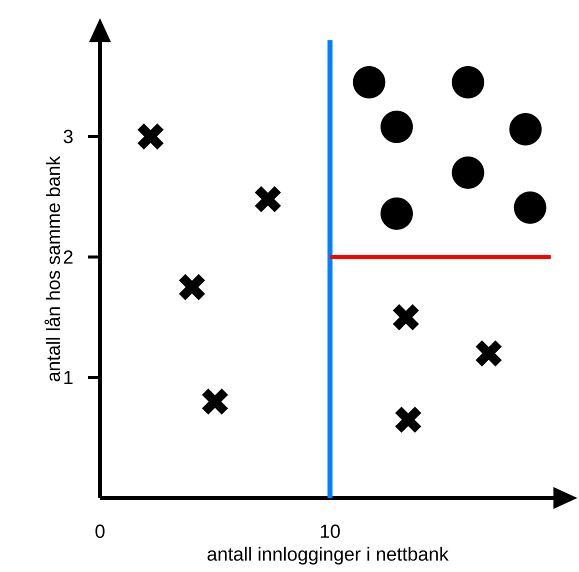  Describe the element at coordinates (330, 531) in the screenshot. I see `x-tick-label: 10` at that location.